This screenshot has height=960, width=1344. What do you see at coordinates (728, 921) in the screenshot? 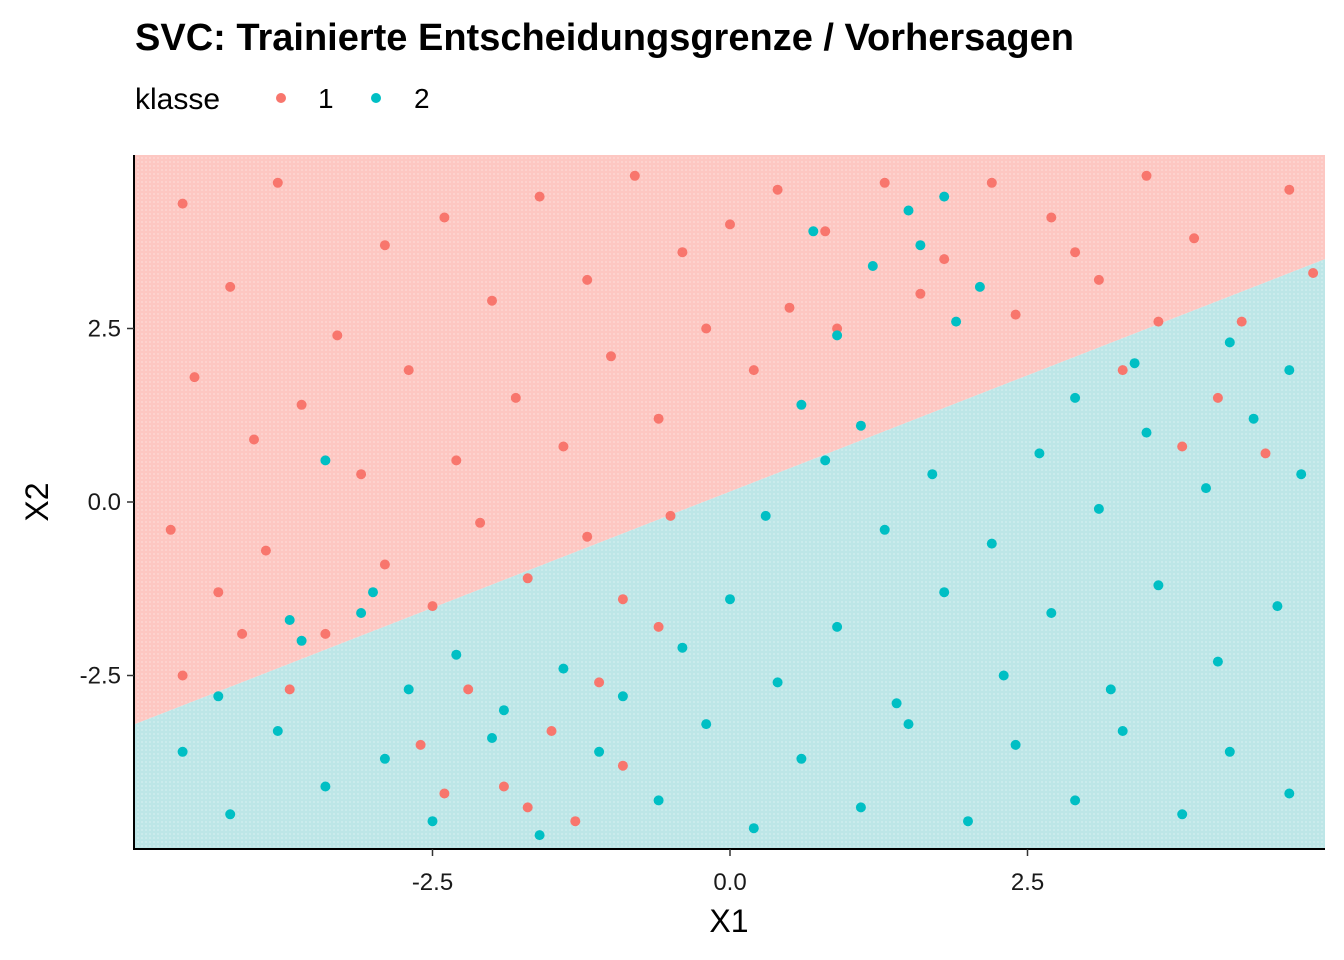
I see `x-axis-title: X1` at bounding box center [728, 921].